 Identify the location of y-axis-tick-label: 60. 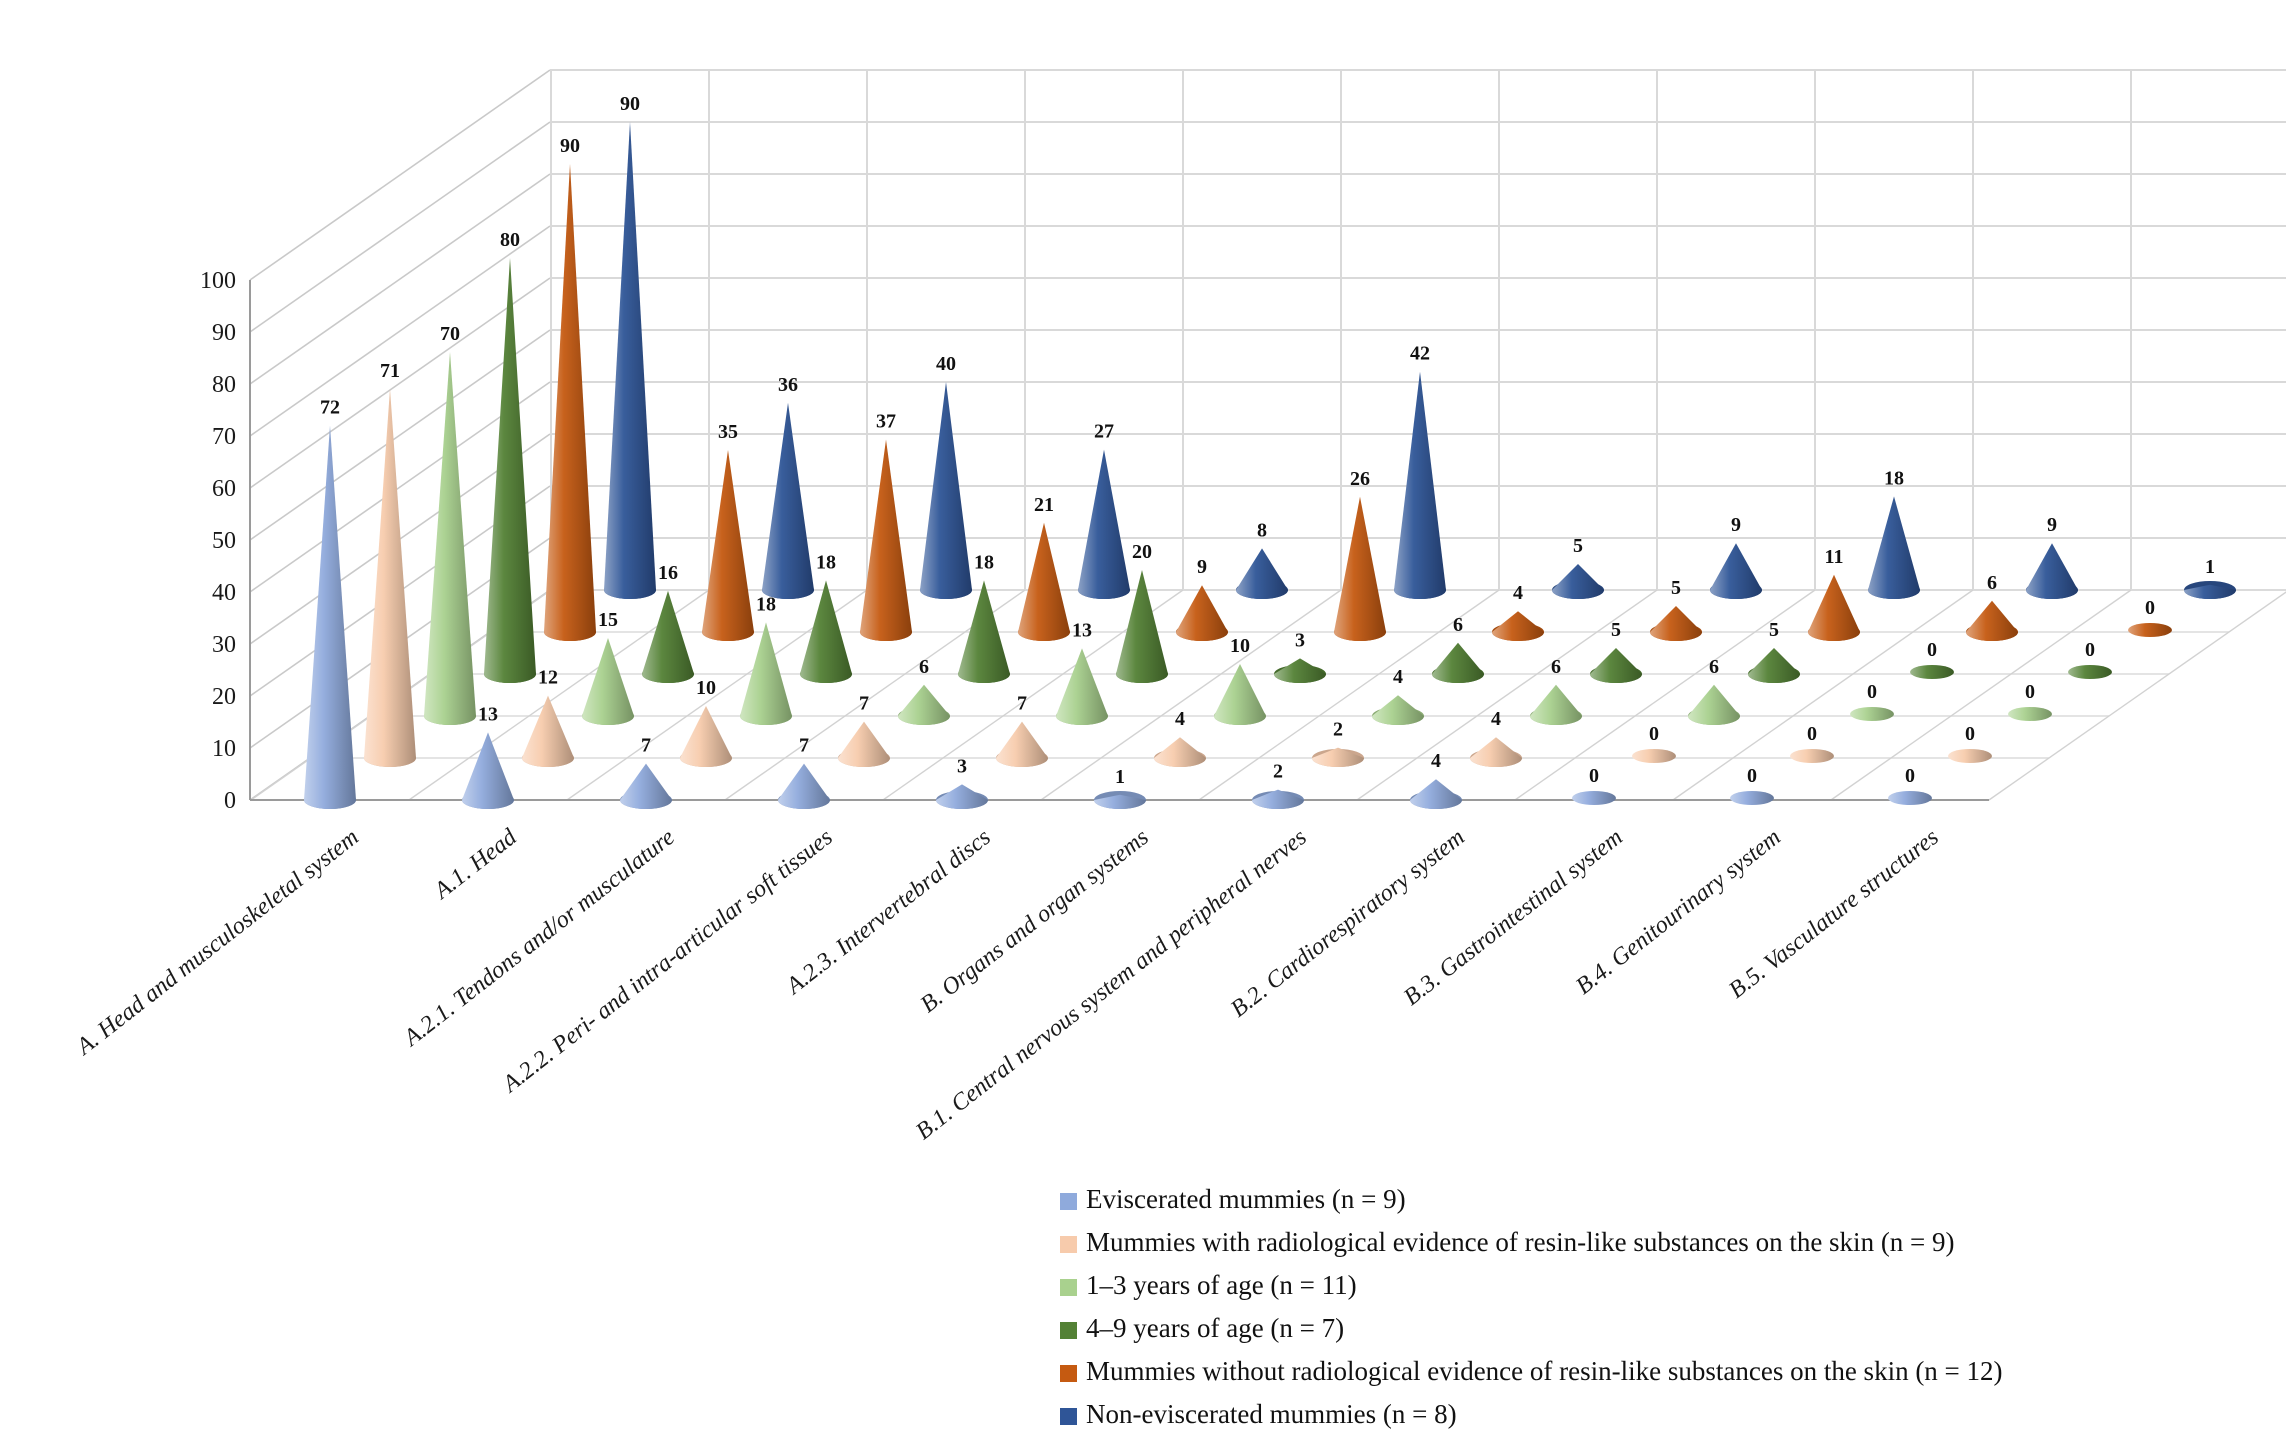
(224, 489).